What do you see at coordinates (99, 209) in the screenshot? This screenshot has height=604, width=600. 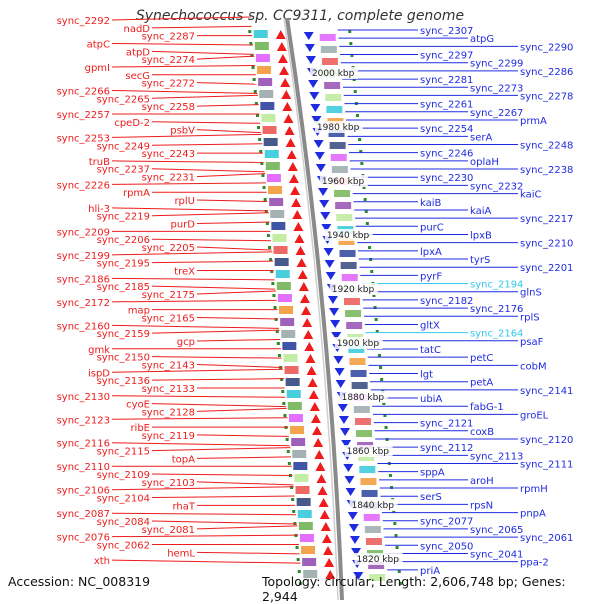 I see `gene-label-left: hli-3` at bounding box center [99, 209].